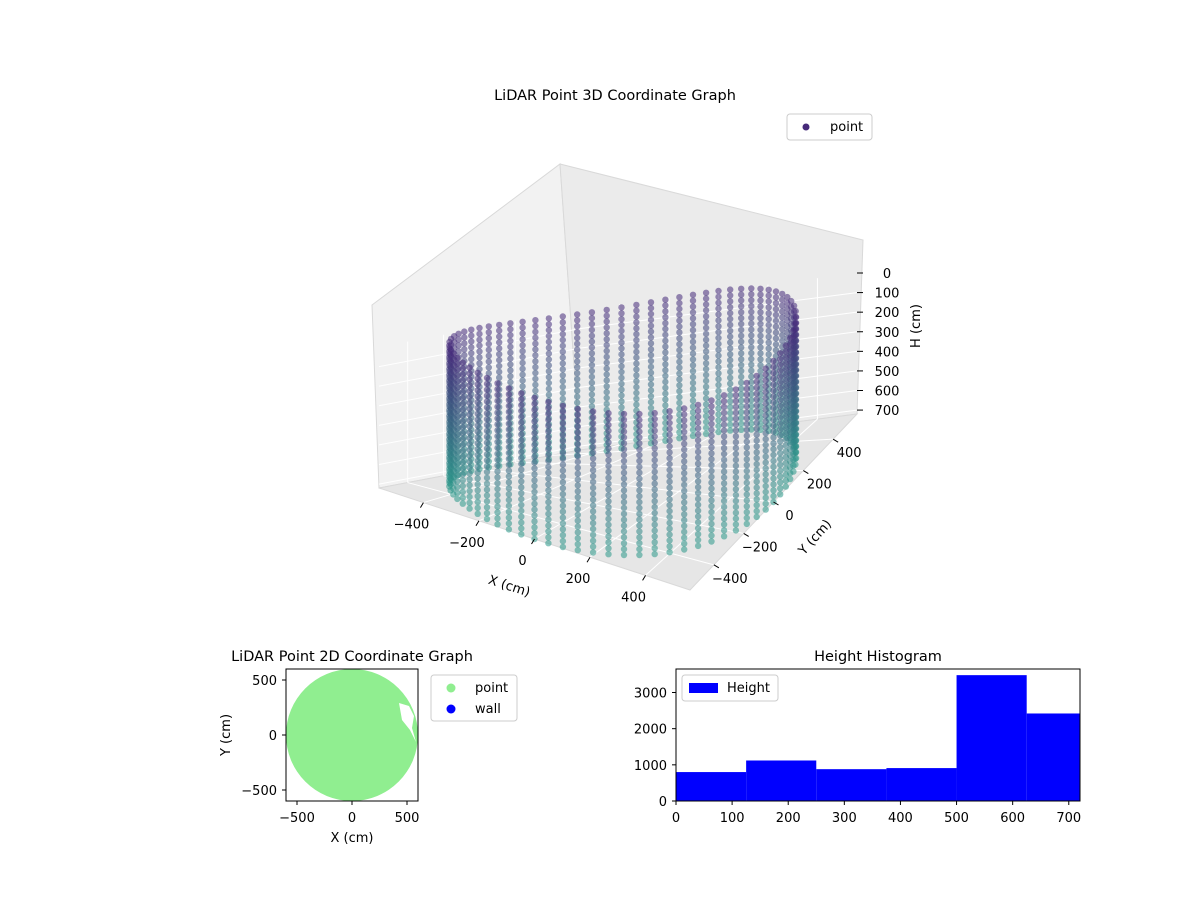 Image resolution: width=1200 pixels, height=900 pixels. What do you see at coordinates (887, 274) in the screenshot?
I see `z-tick-label: 0` at bounding box center [887, 274].